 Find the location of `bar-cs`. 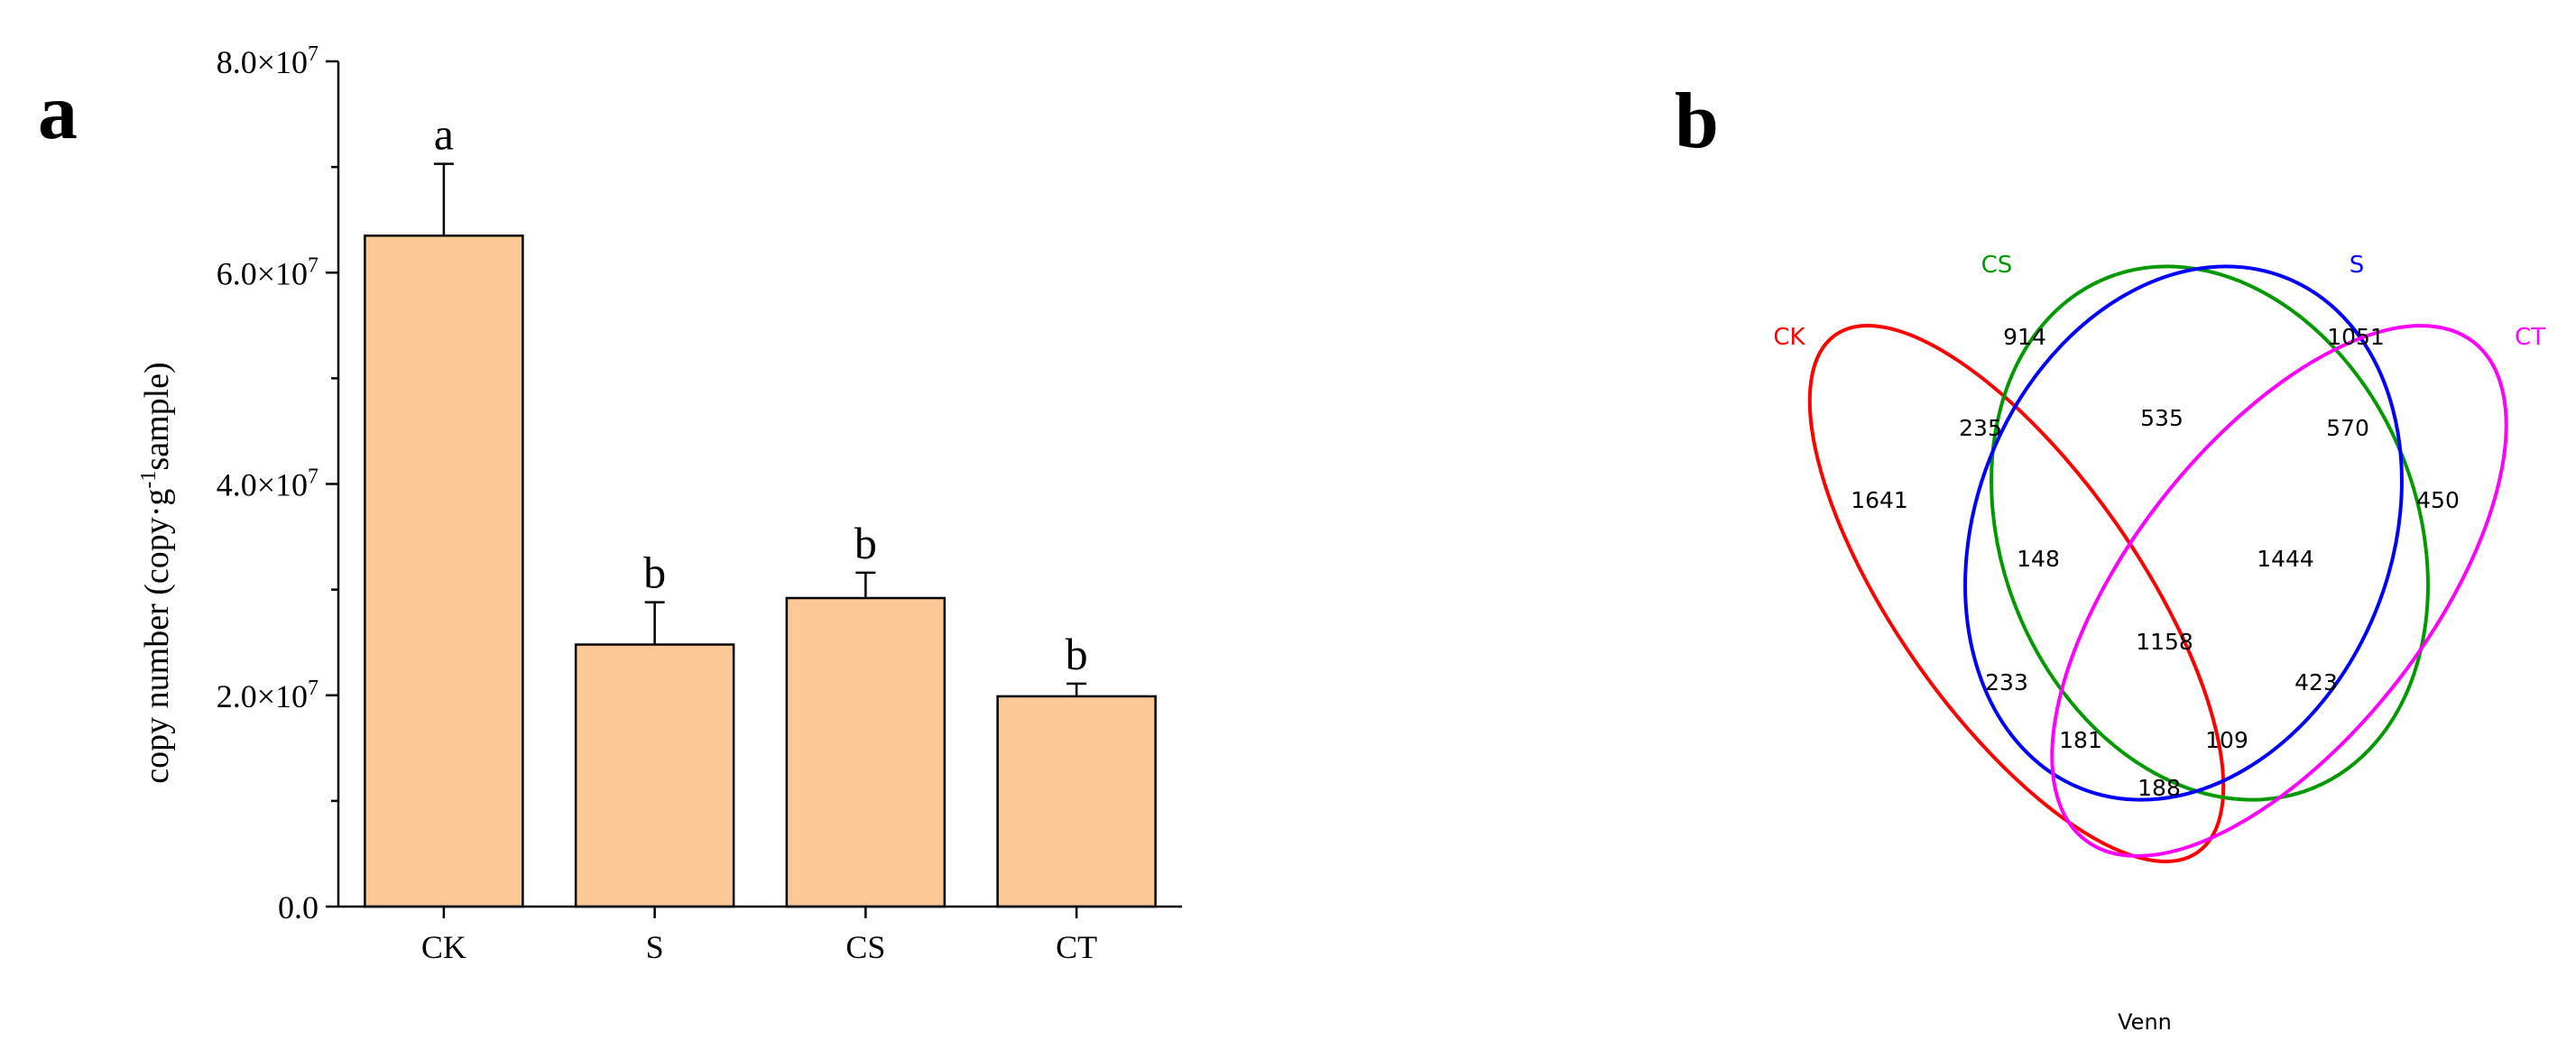

bar-cs is located at coordinates (865, 752).